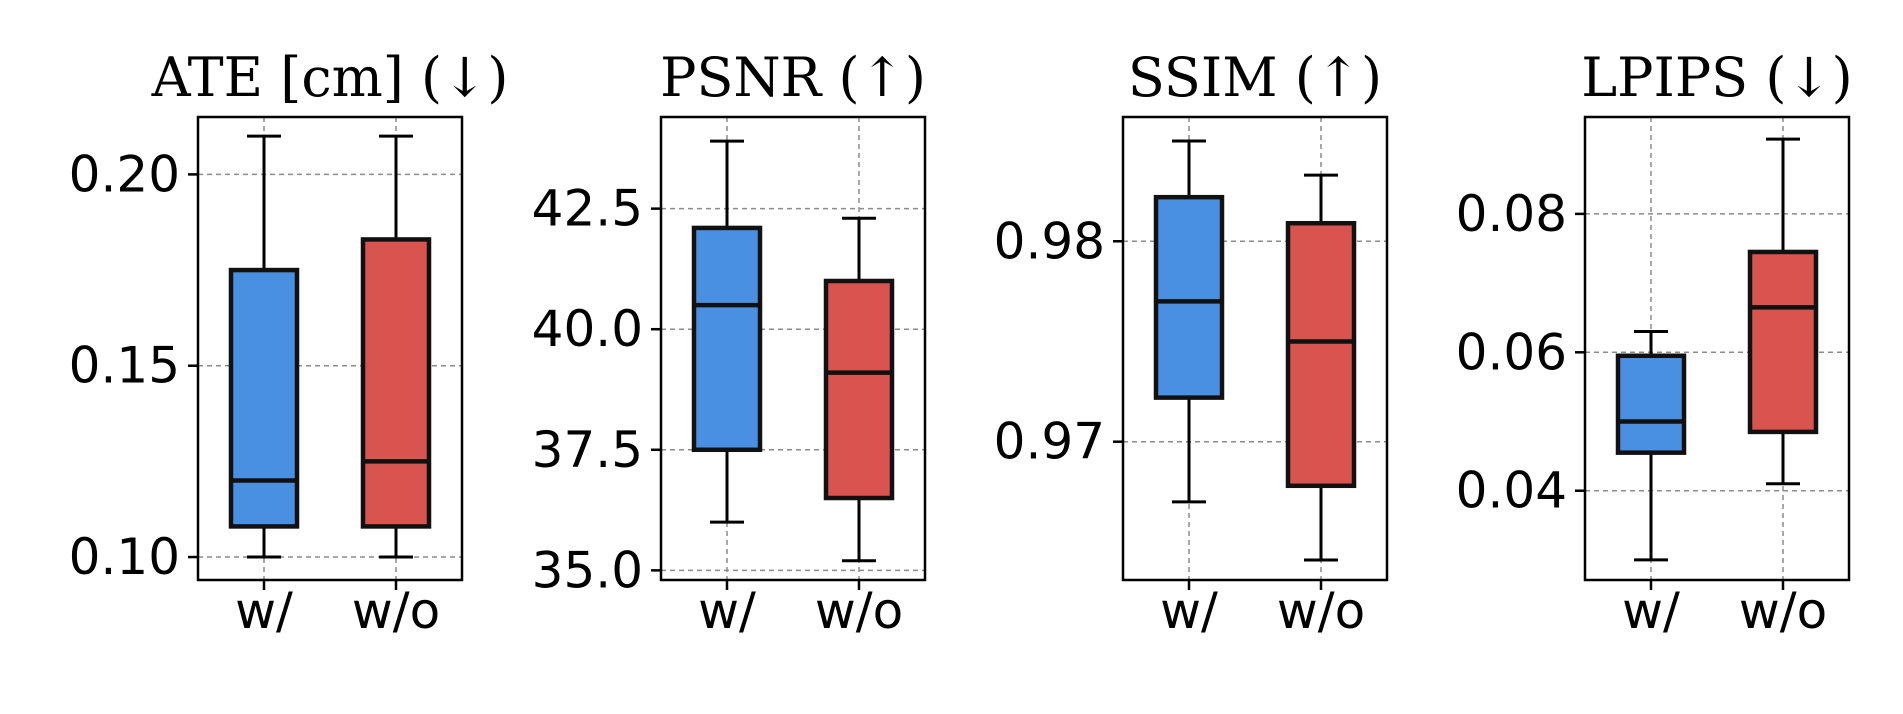  Describe the element at coordinates (124, 557) in the screenshot. I see `y-tick-label: 0.10` at that location.